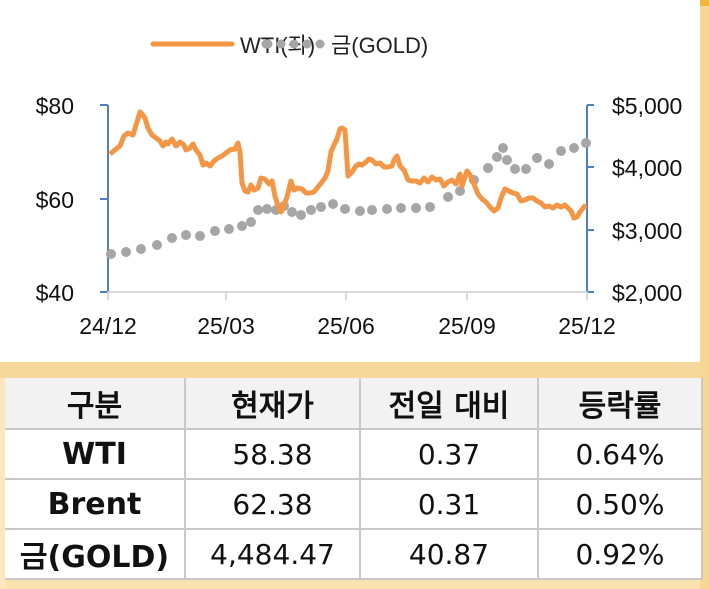 Image resolution: width=709 pixels, height=589 pixels. What do you see at coordinates (449, 504) in the screenshot?
I see `row-change: 0.31` at bounding box center [449, 504].